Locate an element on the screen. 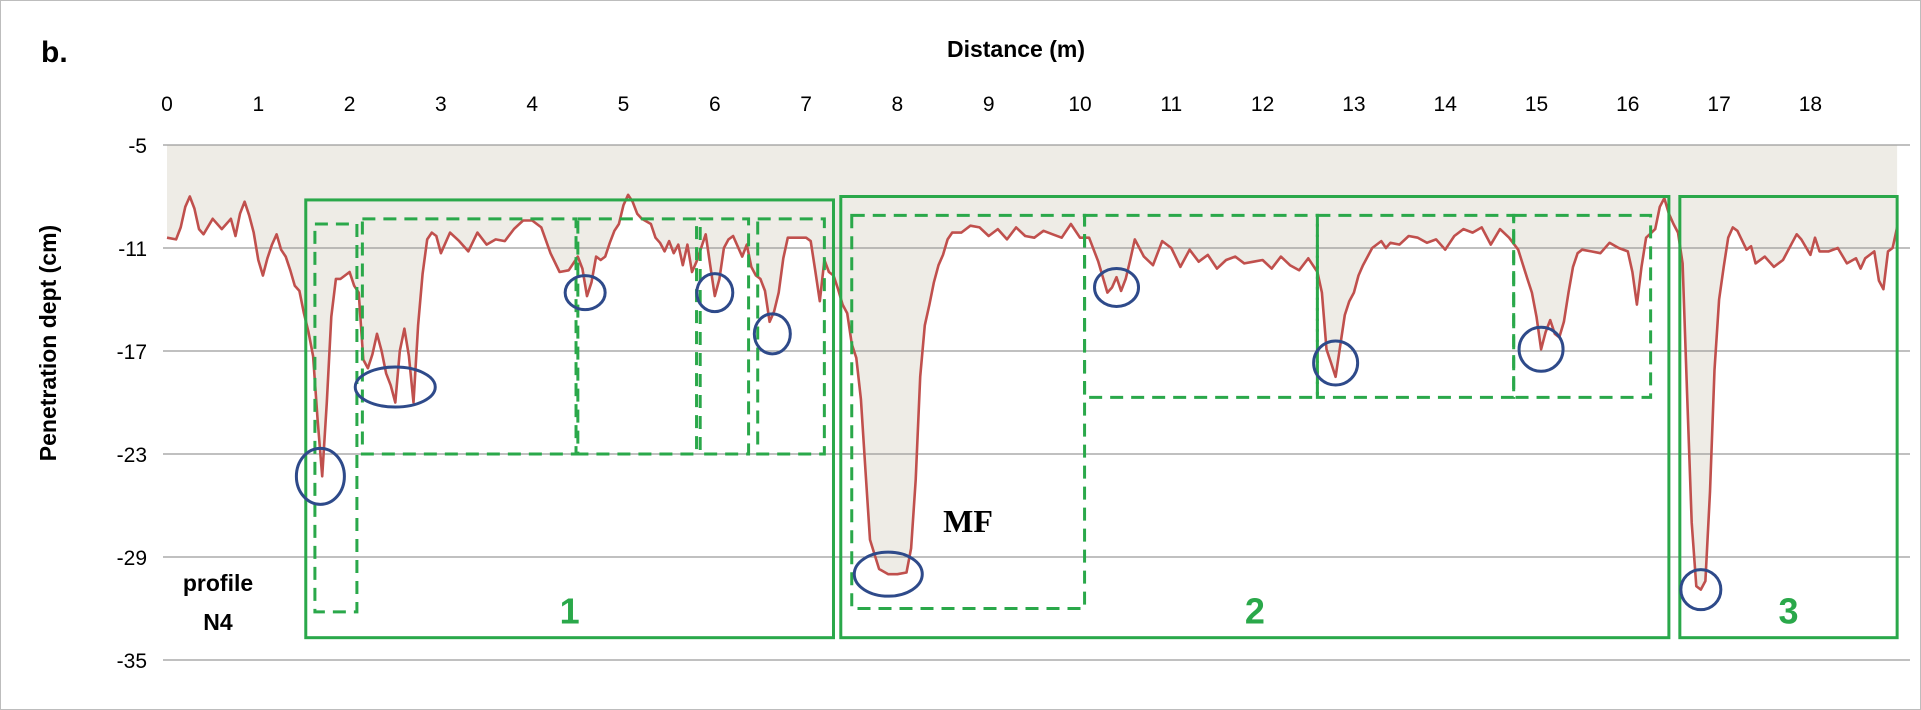 The height and width of the screenshot is (710, 1921). profile-label-line2: N4 is located at coordinates (218, 622).